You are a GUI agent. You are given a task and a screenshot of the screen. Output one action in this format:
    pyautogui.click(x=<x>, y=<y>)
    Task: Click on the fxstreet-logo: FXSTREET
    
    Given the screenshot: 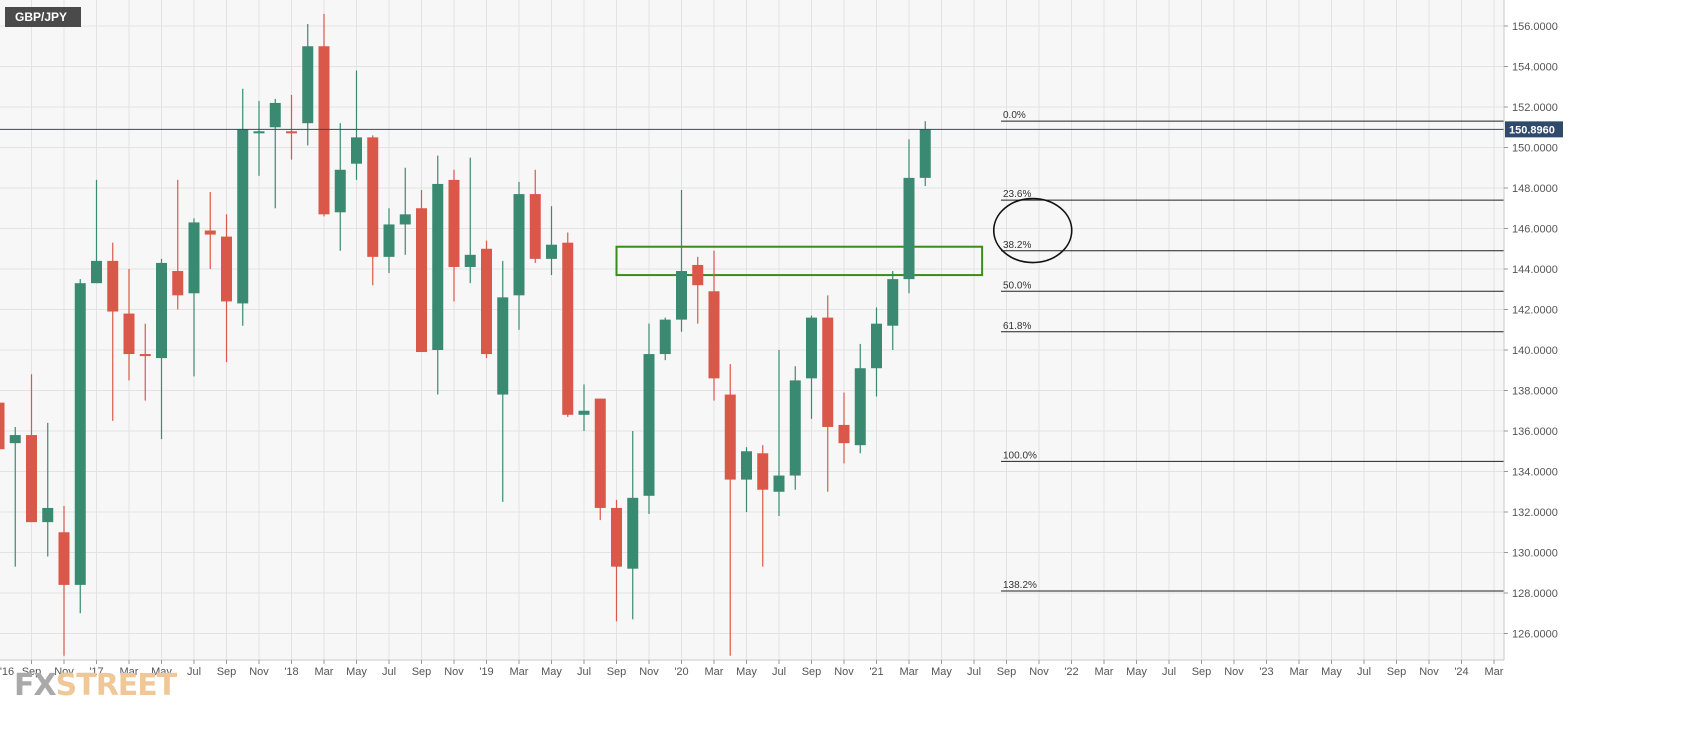 What is the action you would take?
    pyautogui.click(x=96, y=685)
    